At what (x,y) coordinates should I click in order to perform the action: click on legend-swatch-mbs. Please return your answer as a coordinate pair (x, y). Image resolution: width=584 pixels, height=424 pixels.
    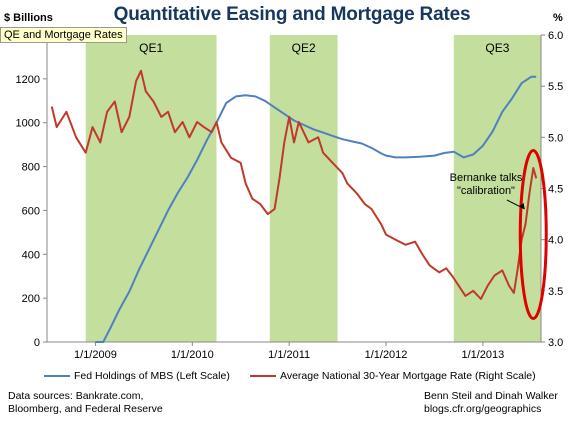
    Looking at the image, I should click on (57, 376).